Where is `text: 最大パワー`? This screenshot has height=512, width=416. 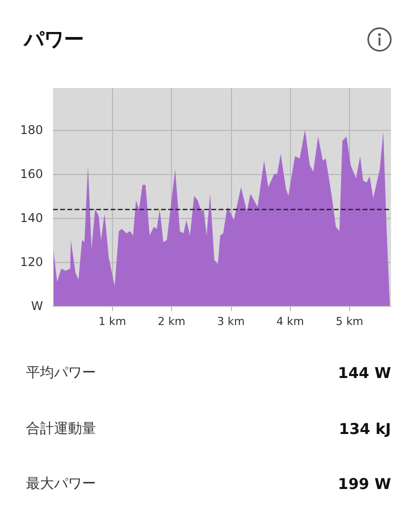
text: 最大パワー is located at coordinates (61, 484).